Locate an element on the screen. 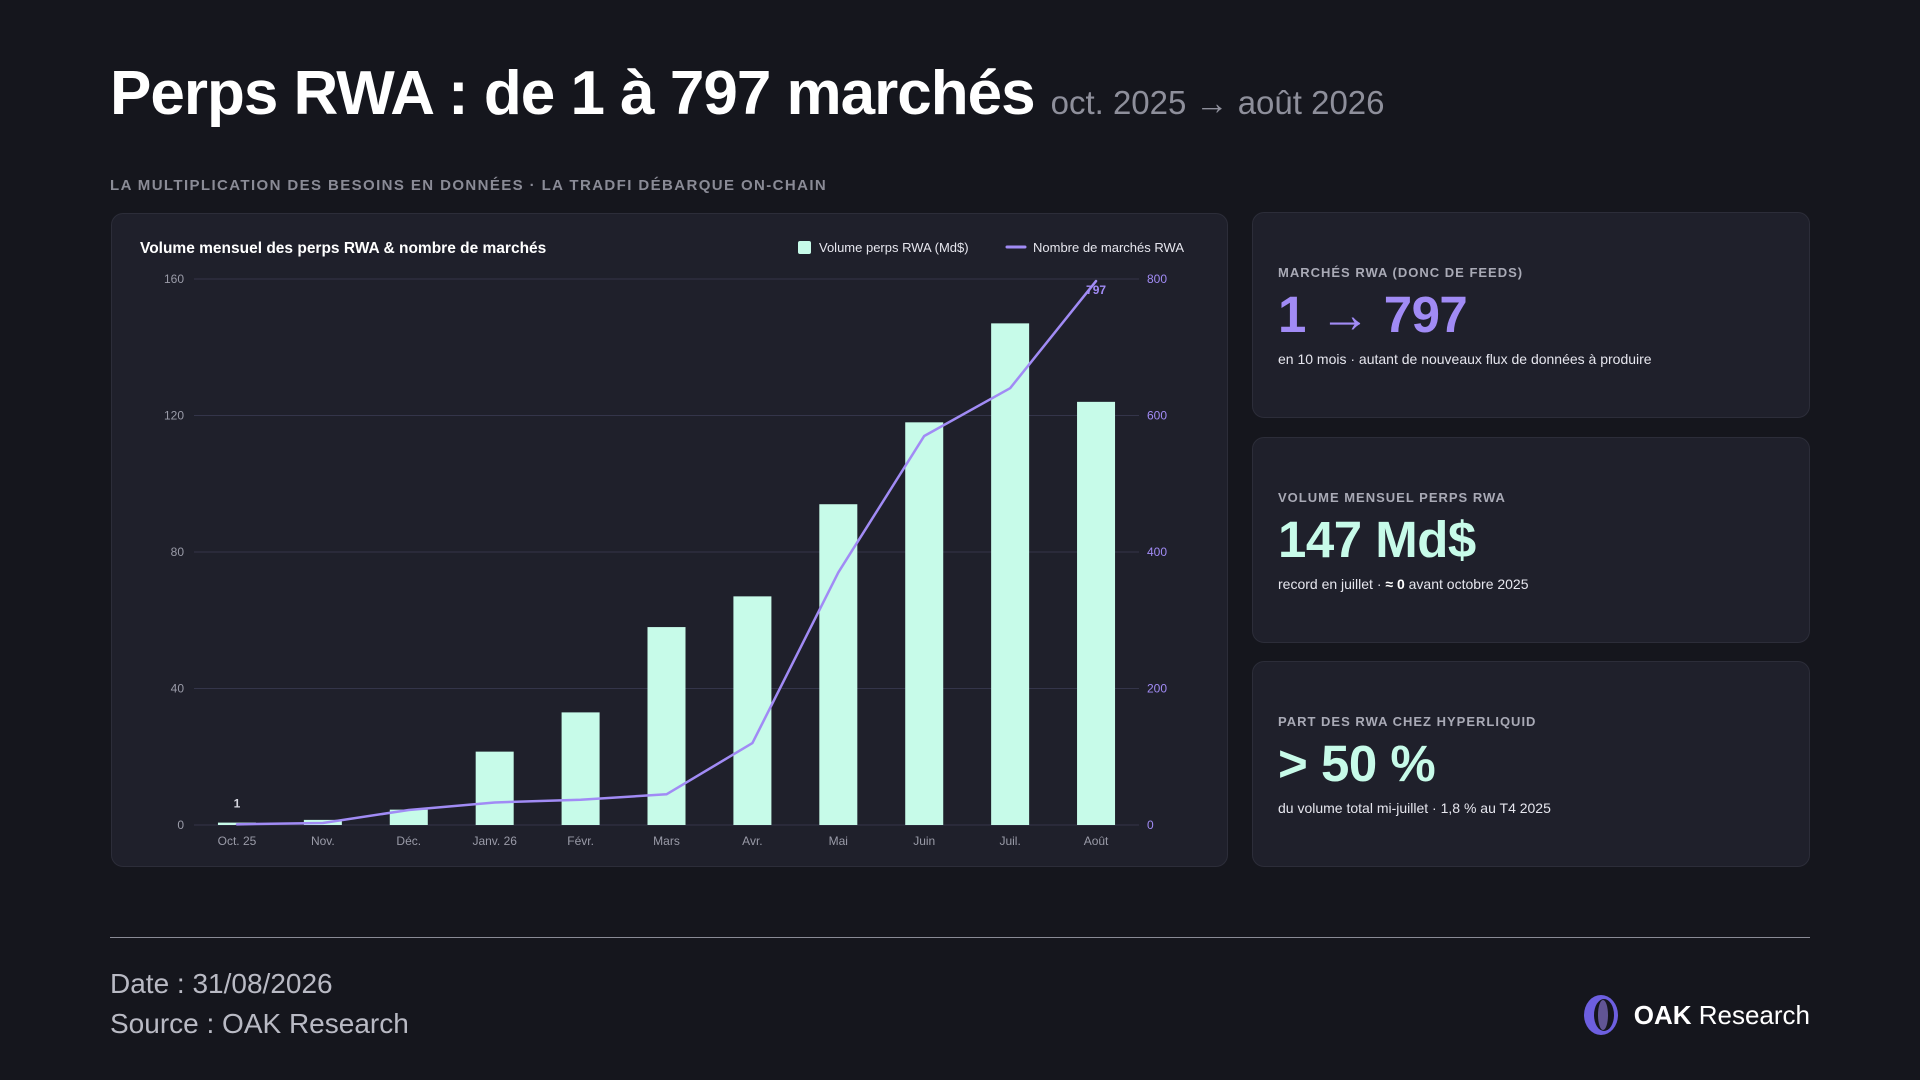 Image resolution: width=1920 pixels, height=1080 pixels. y-left-tick-label: 0 is located at coordinates (180, 825).